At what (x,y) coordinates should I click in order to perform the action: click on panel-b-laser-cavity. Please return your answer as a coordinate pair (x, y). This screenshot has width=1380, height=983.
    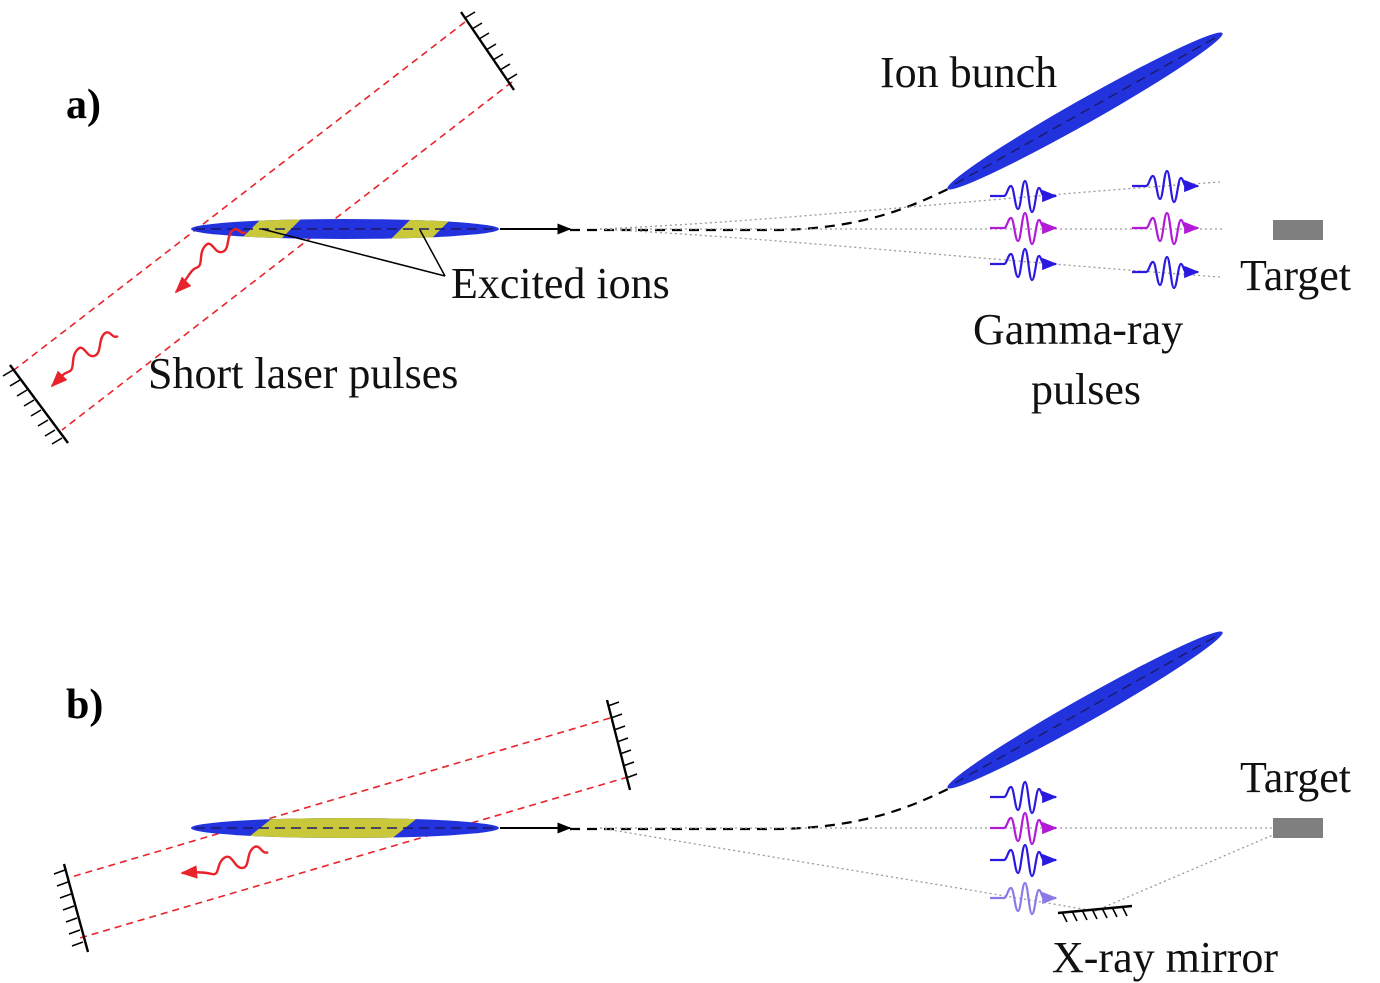
    Looking at the image, I should click on (348, 828).